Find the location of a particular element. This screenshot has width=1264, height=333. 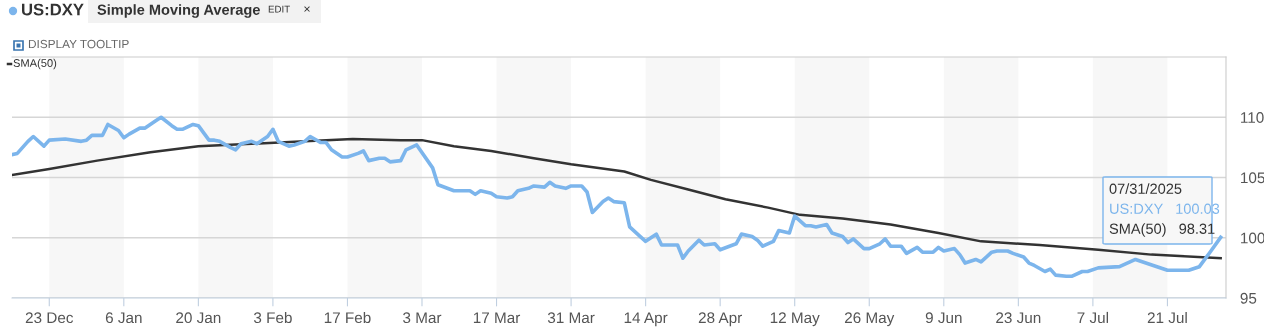

y-tick-label: 105 is located at coordinates (1252, 178).